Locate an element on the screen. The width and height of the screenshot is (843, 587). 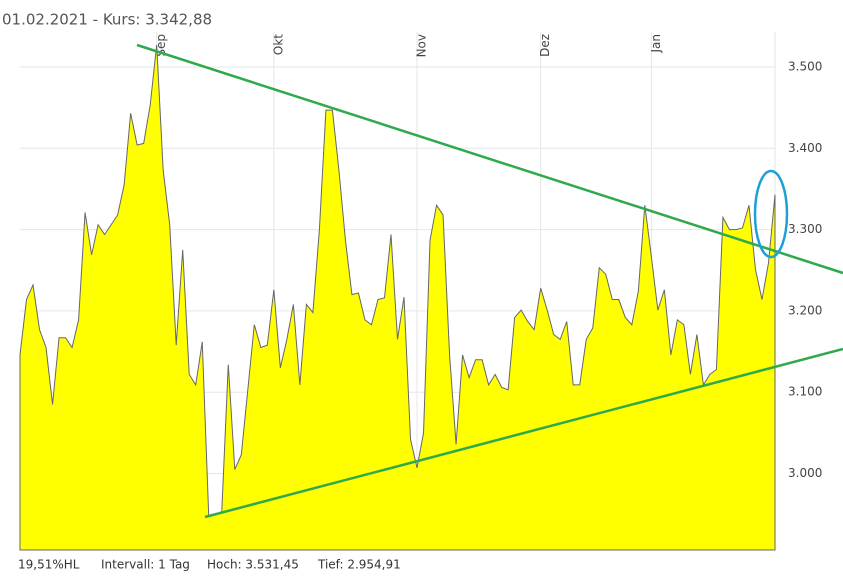
footer-text: 19,51%HL is located at coordinates (49, 565).